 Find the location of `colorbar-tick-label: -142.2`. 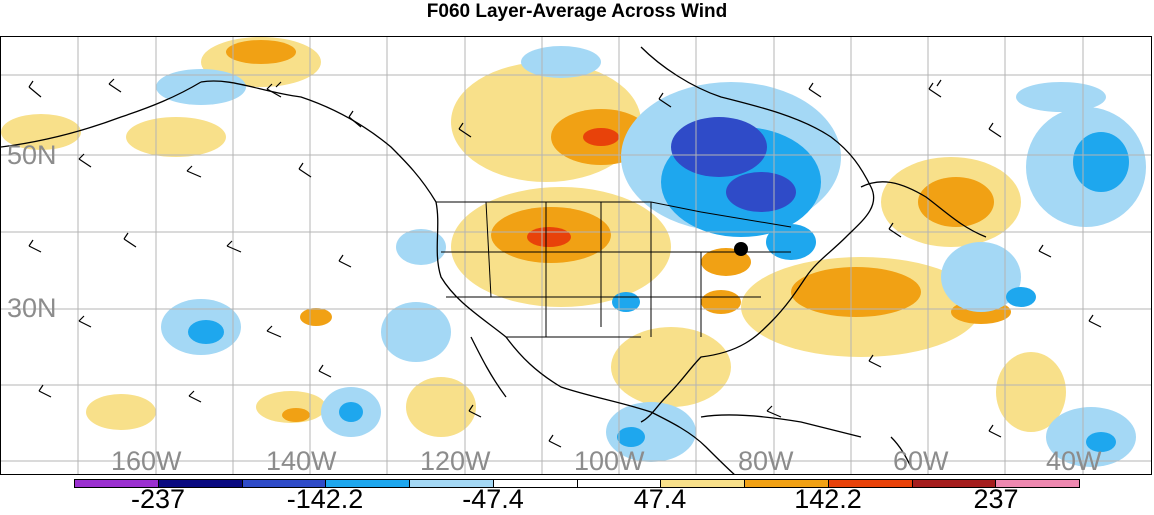

colorbar-tick-label: -142.2 is located at coordinates (325, 499).